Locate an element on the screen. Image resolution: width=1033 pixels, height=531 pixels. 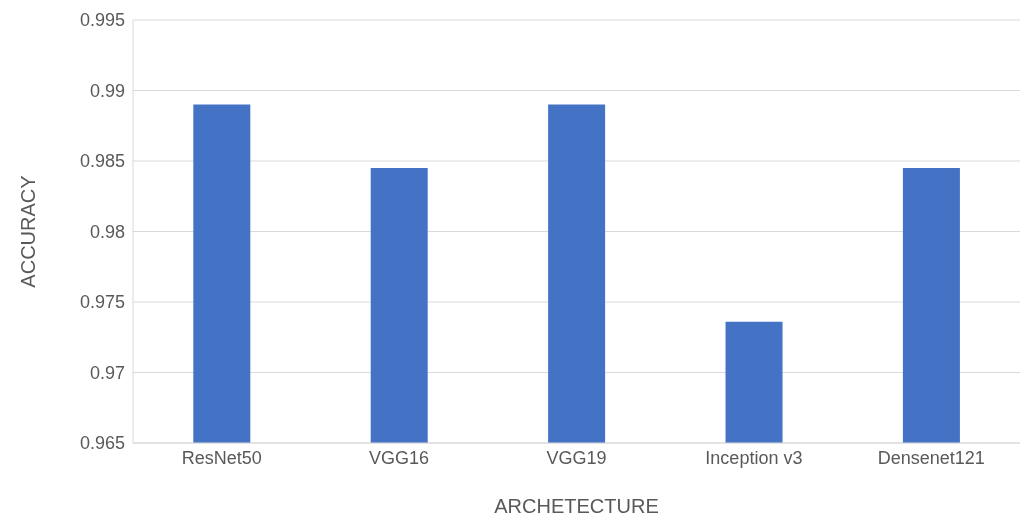
y-tick-label: 0.965 is located at coordinates (102, 443).